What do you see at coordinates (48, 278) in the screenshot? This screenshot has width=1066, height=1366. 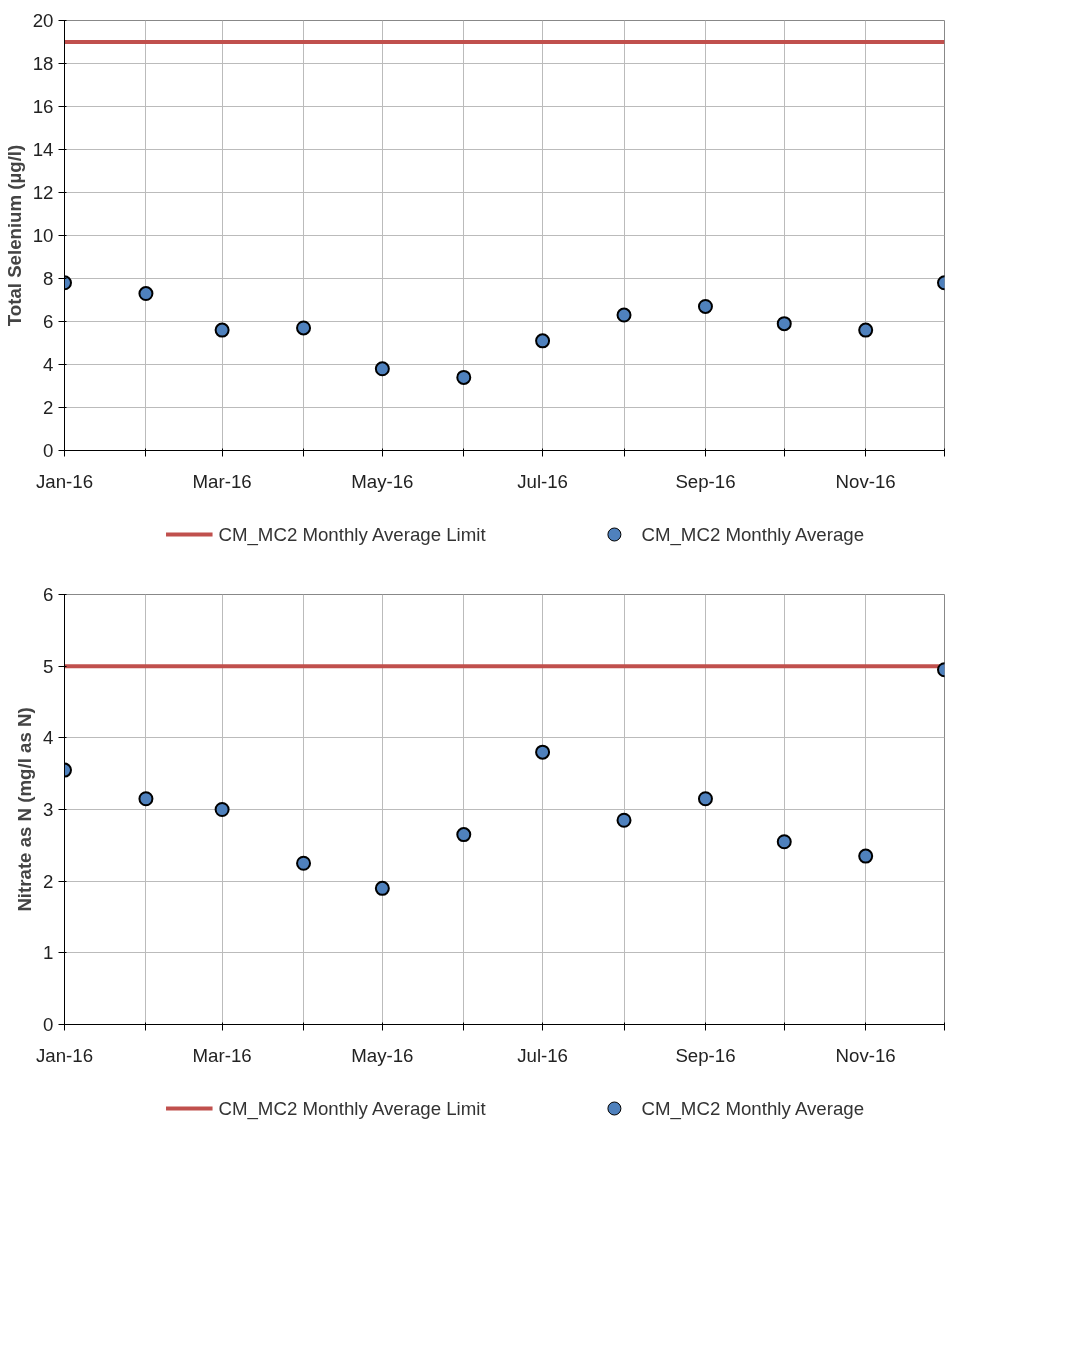 I see `y-tick-label: 8` at bounding box center [48, 278].